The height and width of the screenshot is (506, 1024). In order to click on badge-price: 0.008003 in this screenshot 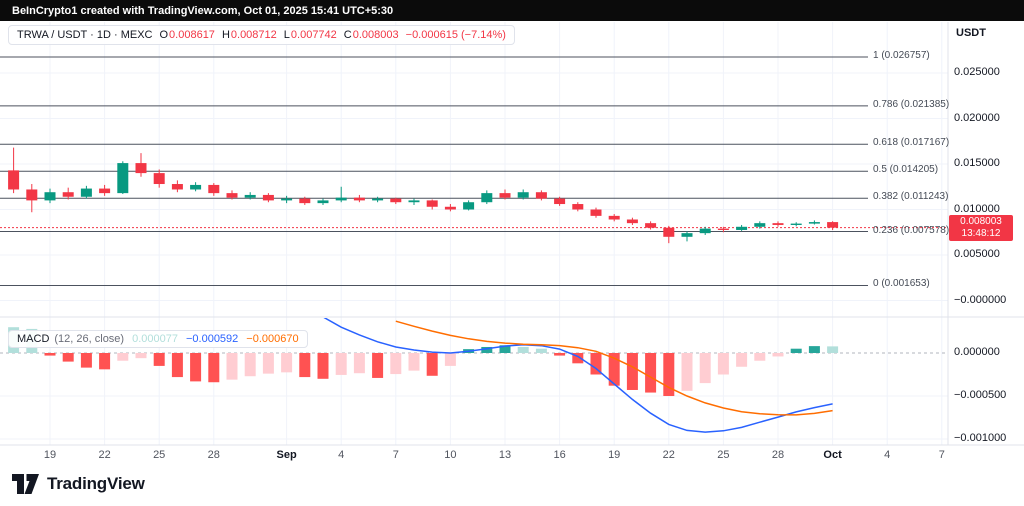, I will do `click(981, 221)`.